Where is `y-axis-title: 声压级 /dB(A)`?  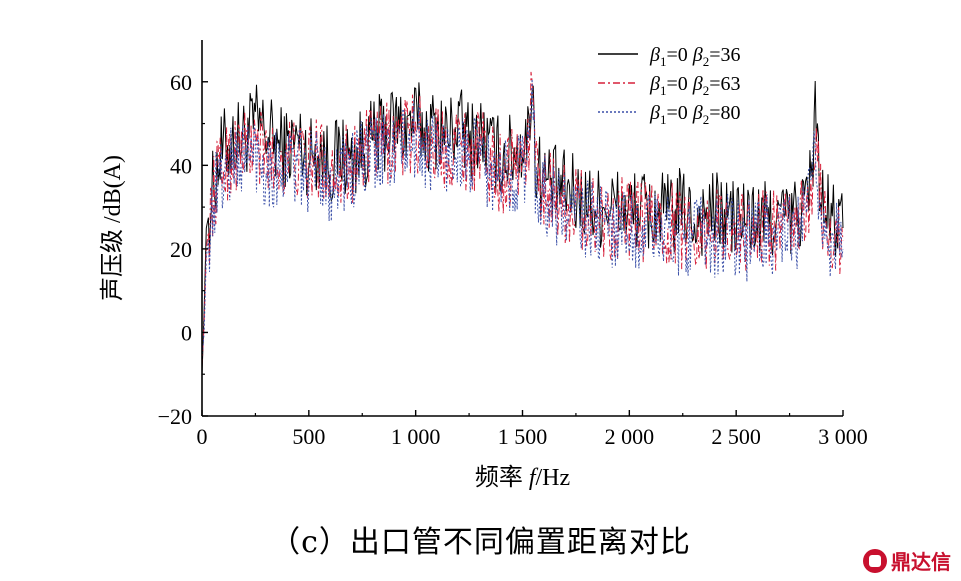 y-axis-title: 声压级 /dB(A) is located at coordinates (112, 228).